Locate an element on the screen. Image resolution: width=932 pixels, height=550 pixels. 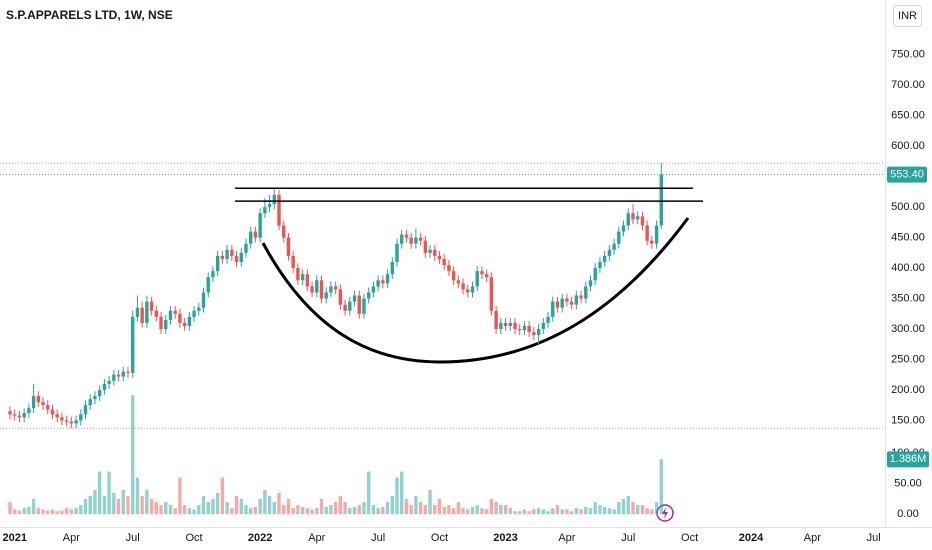
y-tick-label: 150.00 is located at coordinates (908, 420).